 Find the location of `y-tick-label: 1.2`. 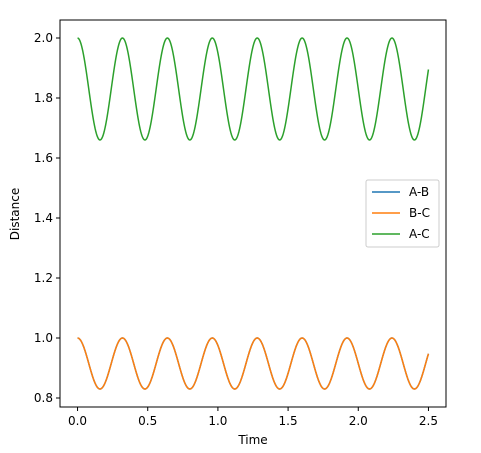

y-tick-label: 1.2 is located at coordinates (43, 278).